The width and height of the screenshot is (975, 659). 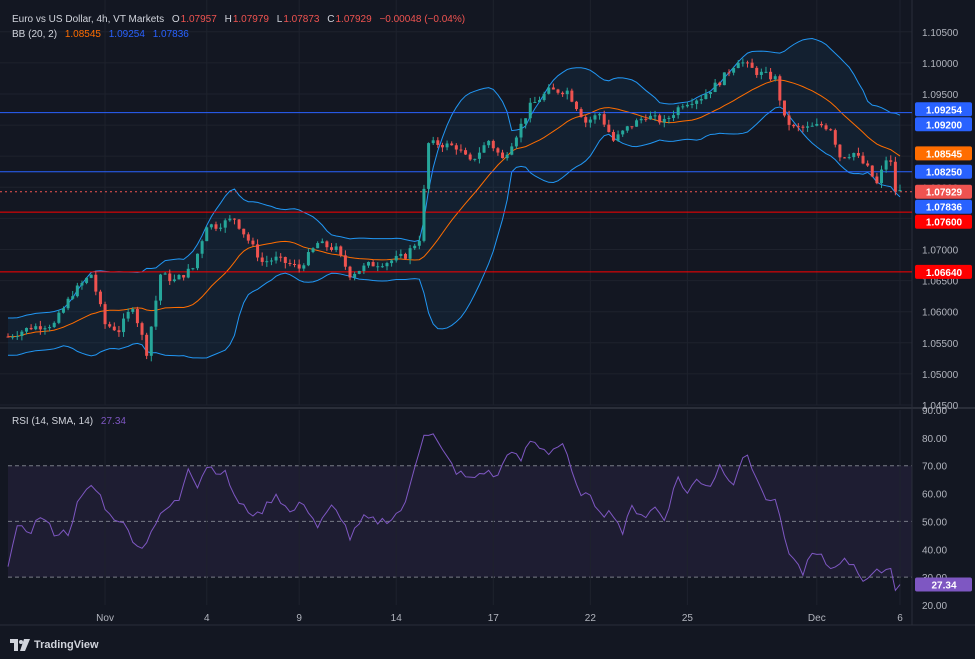 I want to click on time-tick-label: 9, so click(x=299, y=618).